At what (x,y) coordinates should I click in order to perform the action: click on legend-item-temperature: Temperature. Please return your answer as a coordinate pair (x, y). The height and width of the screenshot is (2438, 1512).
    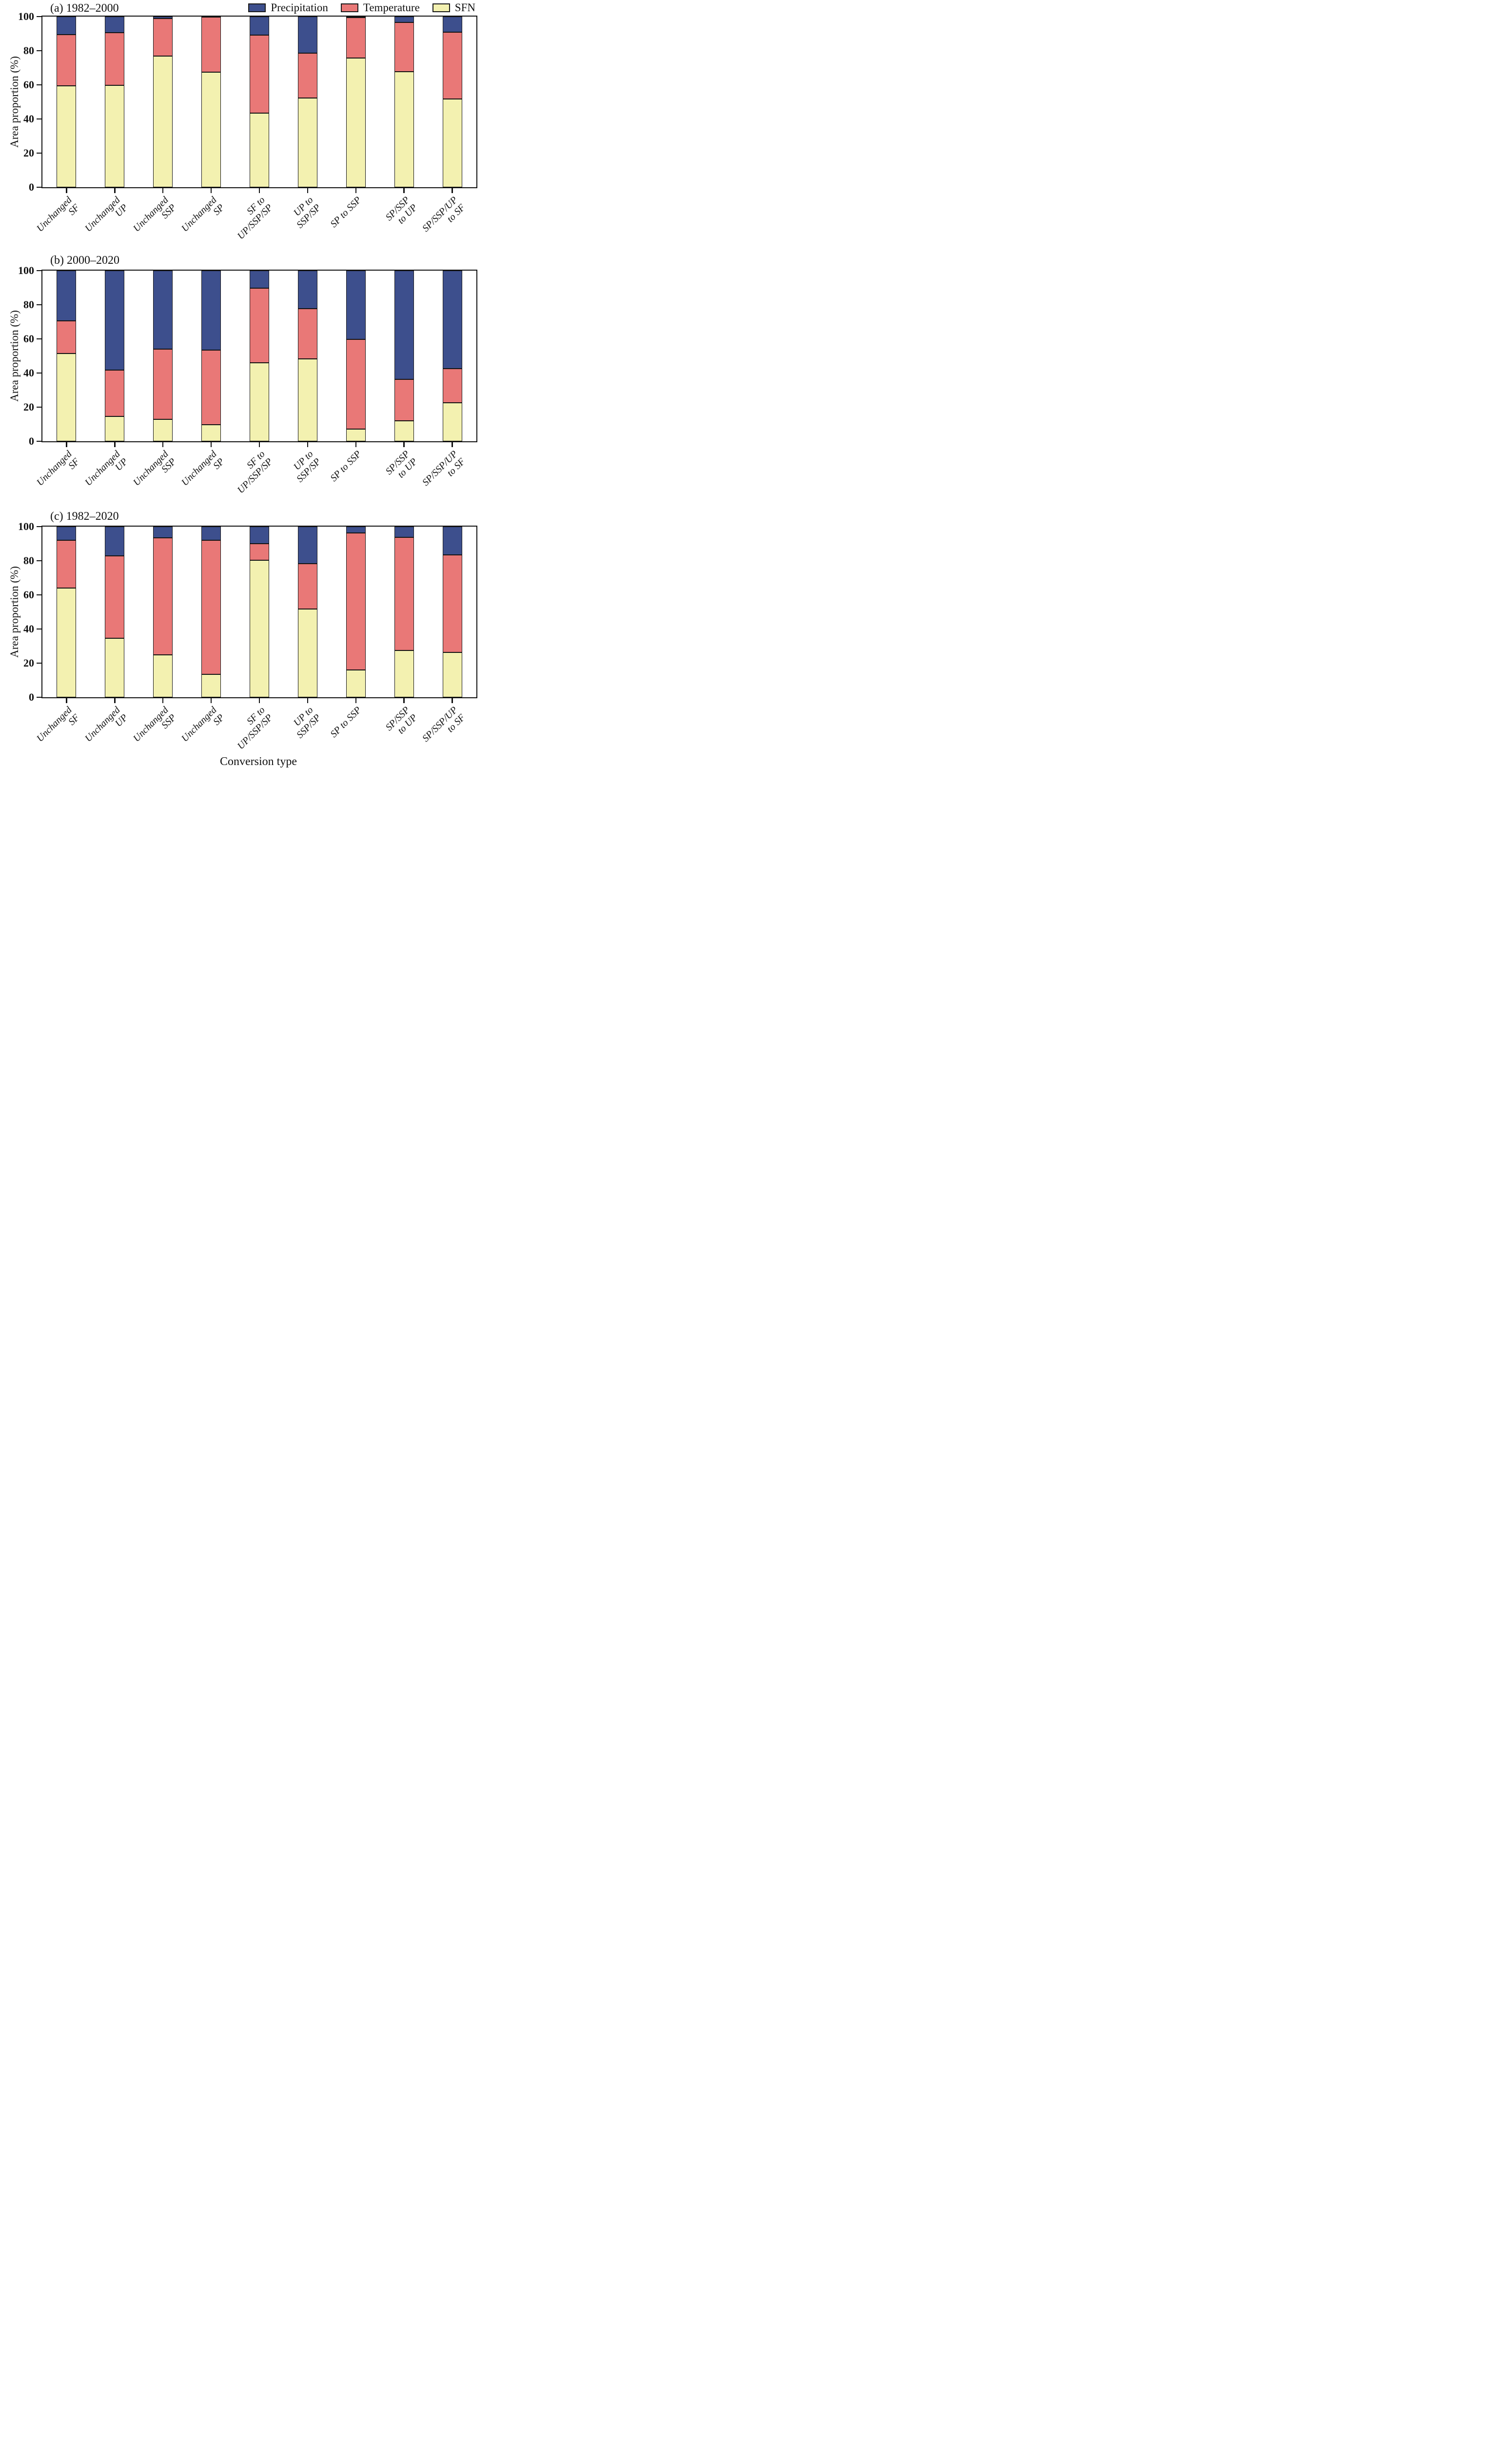
    Looking at the image, I should click on (380, 7).